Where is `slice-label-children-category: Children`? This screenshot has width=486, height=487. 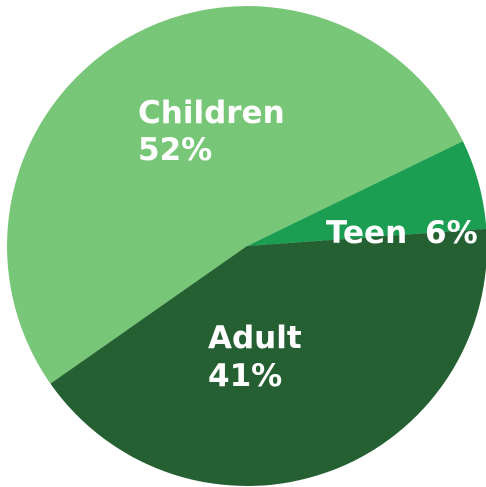 slice-label-children-category: Children is located at coordinates (211, 113).